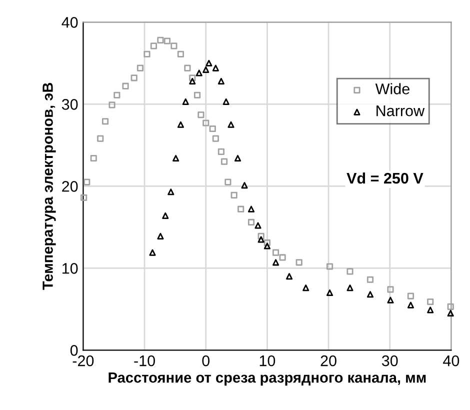 The width and height of the screenshot is (470, 410). Describe the element at coordinates (70, 104) in the screenshot. I see `y-tick-label: 30` at that location.